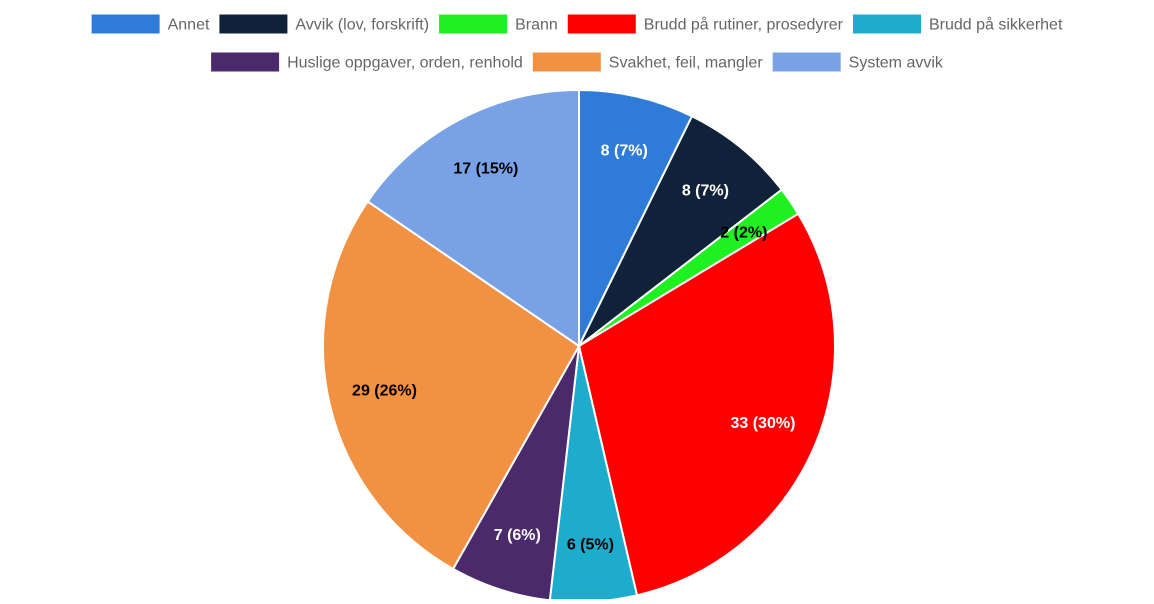  What do you see at coordinates (384, 390) in the screenshot?
I see `data-label-svakhet-feil-mangler: 29 (26%)` at bounding box center [384, 390].